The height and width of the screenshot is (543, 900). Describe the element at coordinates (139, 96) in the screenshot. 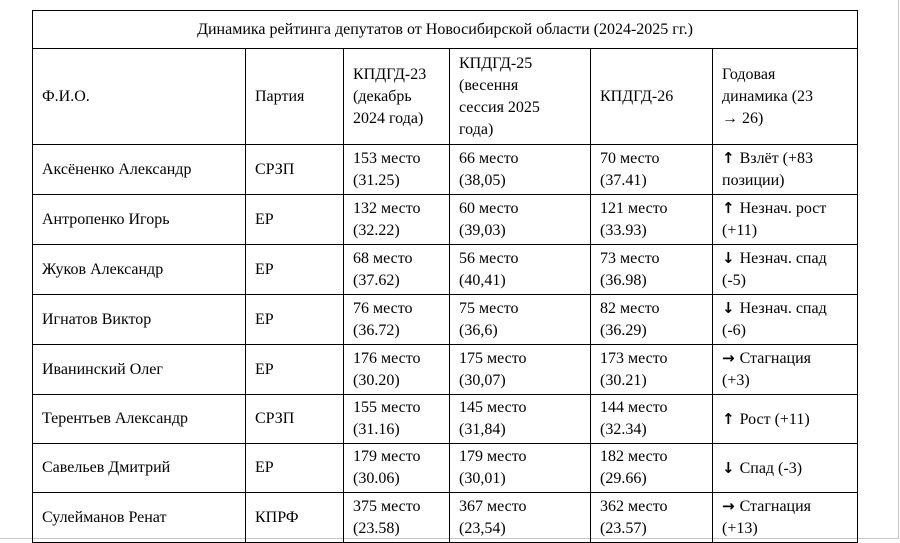

I see `col-header-fio: Ф.И.О.` at that location.